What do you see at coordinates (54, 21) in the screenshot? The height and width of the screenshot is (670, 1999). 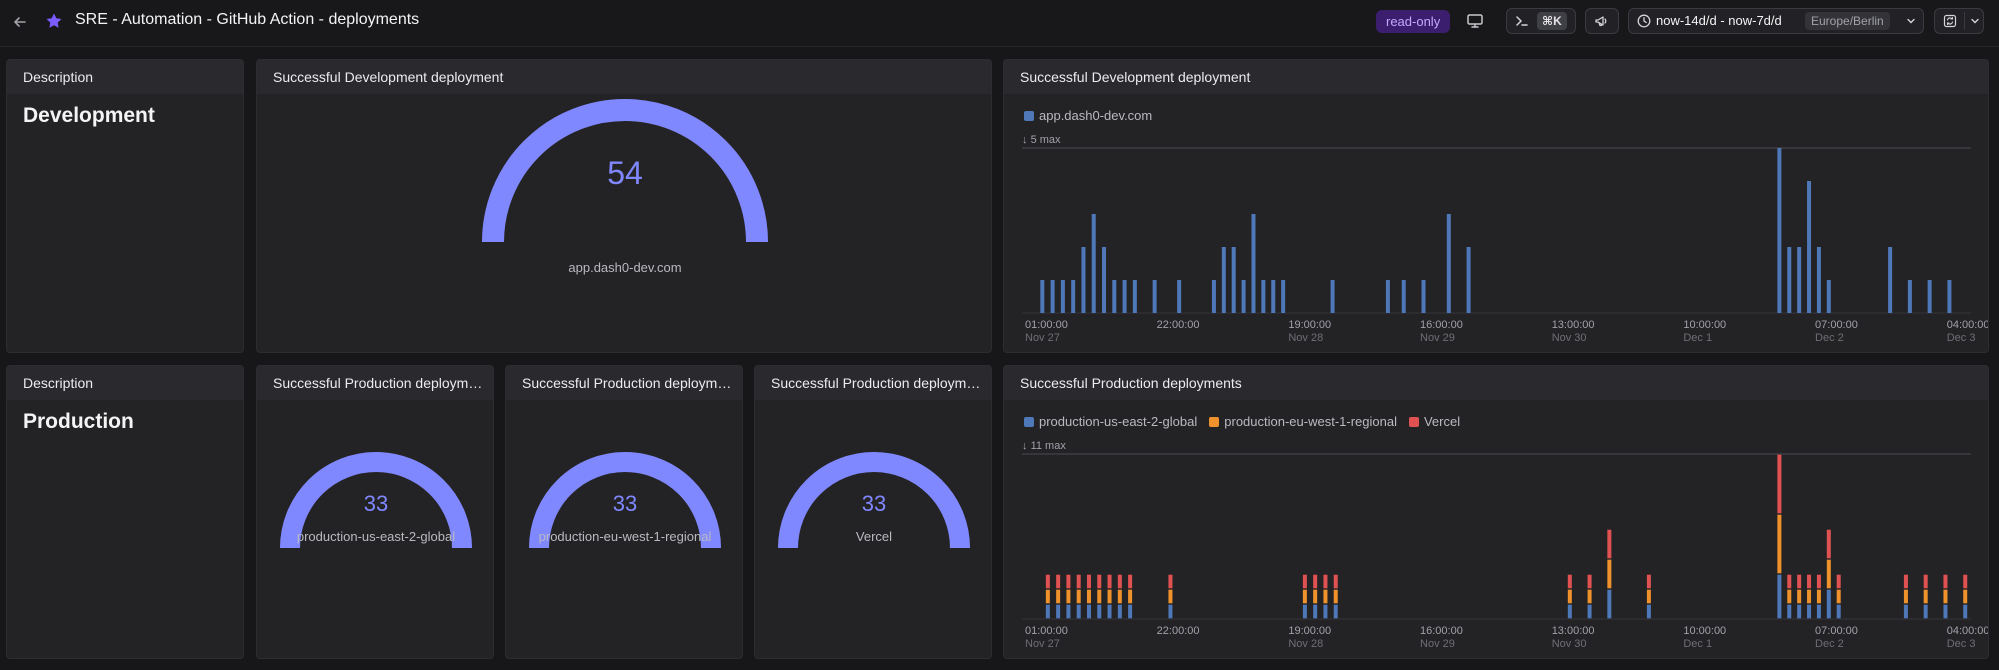 I see `favorite-star-icon` at bounding box center [54, 21].